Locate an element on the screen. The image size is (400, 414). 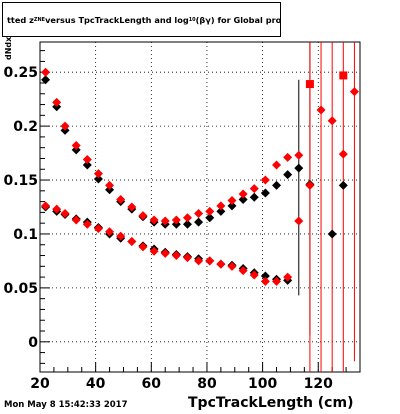
y-tick-label: 0.15 is located at coordinates (20, 181).